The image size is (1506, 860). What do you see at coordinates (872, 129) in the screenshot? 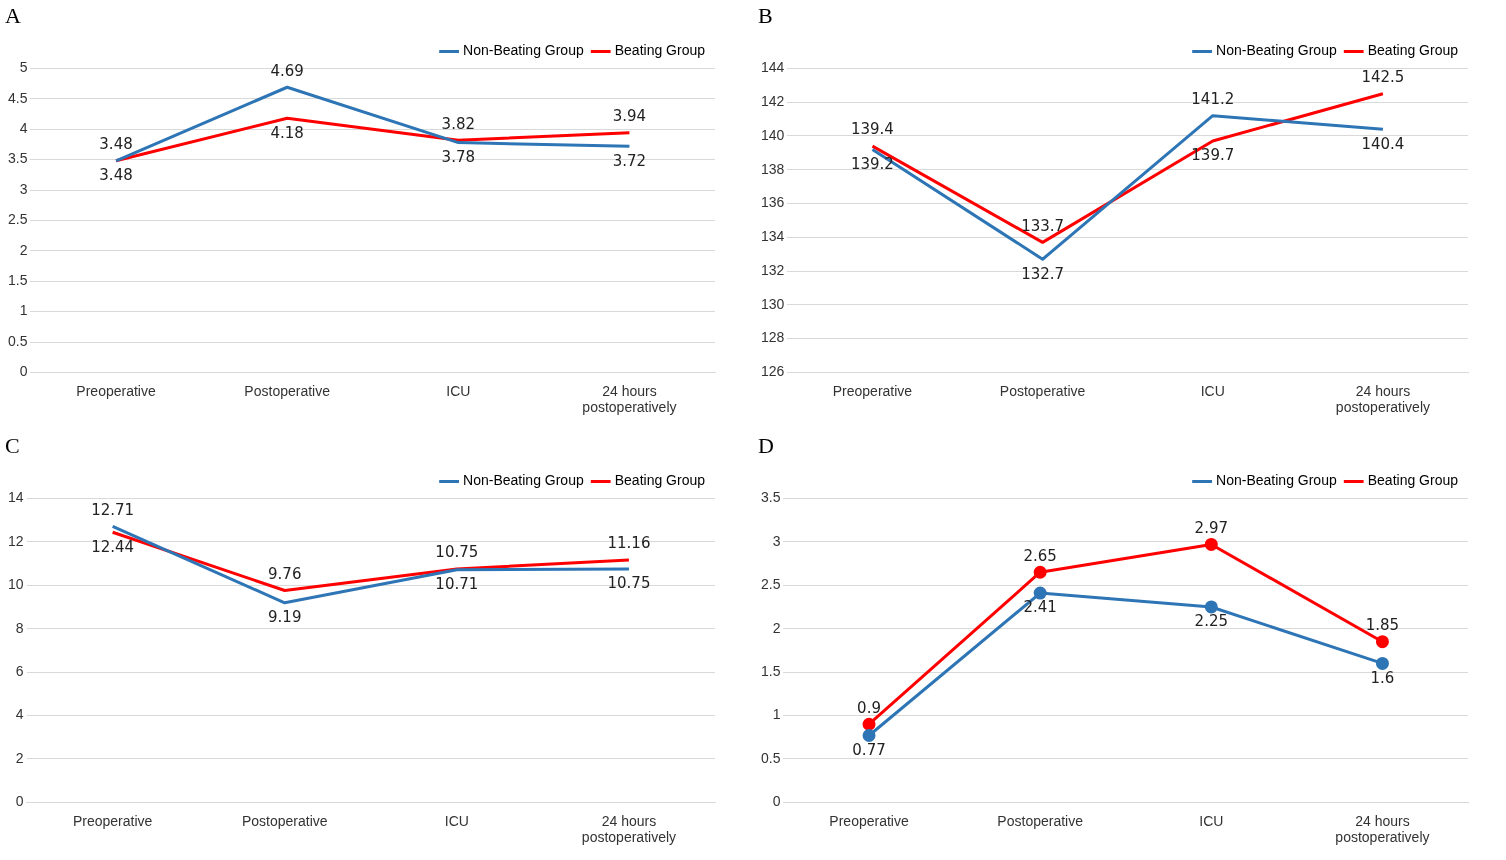
I see `data-label: 139.4` at bounding box center [872, 129].